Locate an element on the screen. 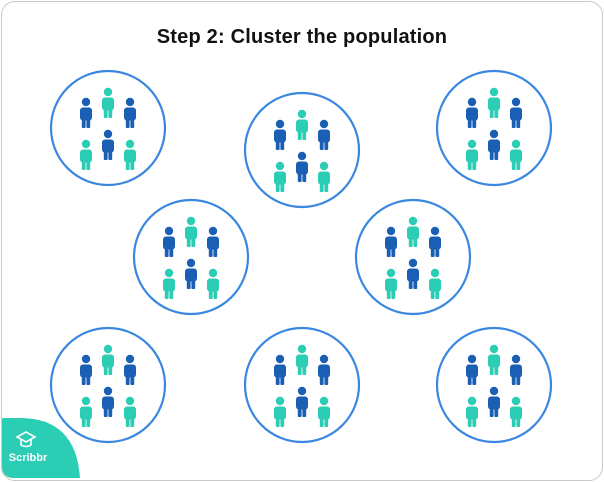  logo-label: Scribbr is located at coordinates (28, 458).